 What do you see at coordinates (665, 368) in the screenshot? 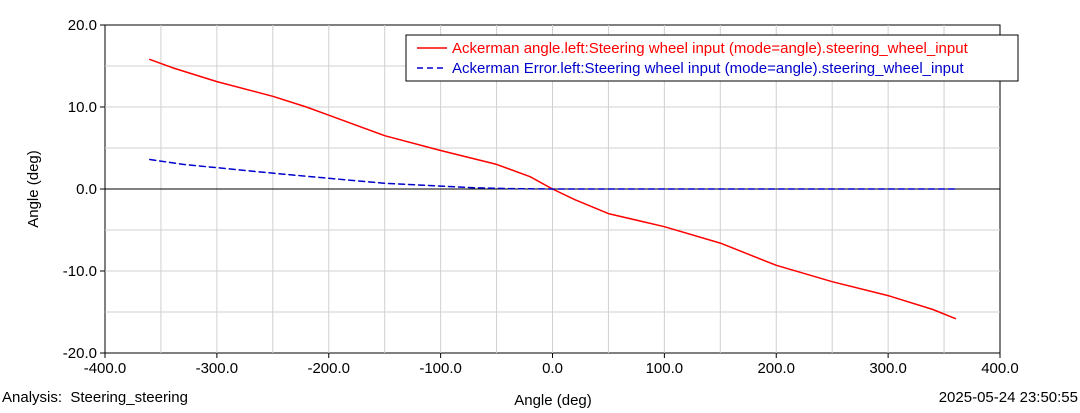
I see `x-tick-label: 100.0` at bounding box center [665, 368].